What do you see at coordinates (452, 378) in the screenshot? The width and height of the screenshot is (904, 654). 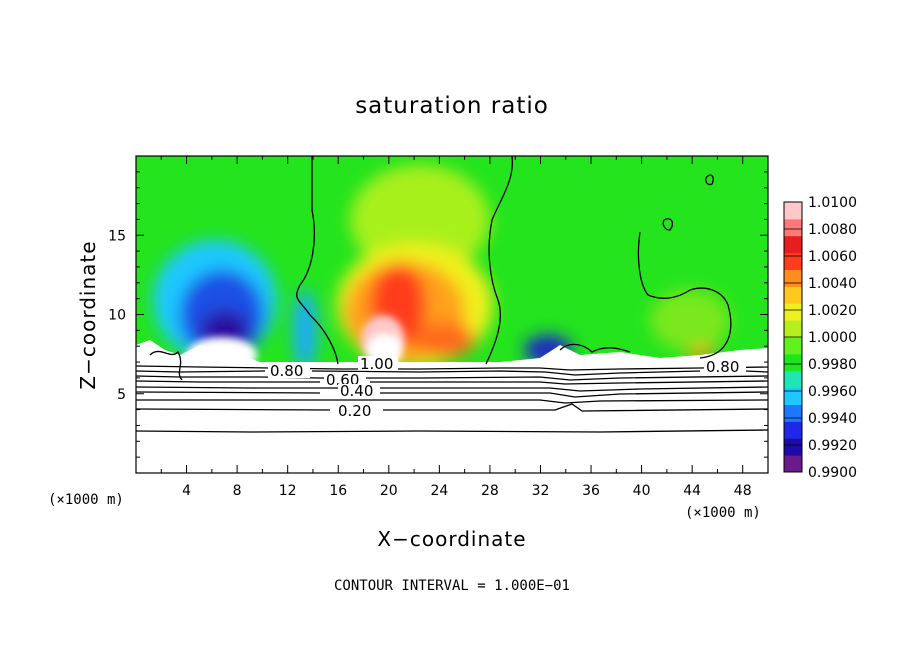 I see `contour-0.70` at bounding box center [452, 378].